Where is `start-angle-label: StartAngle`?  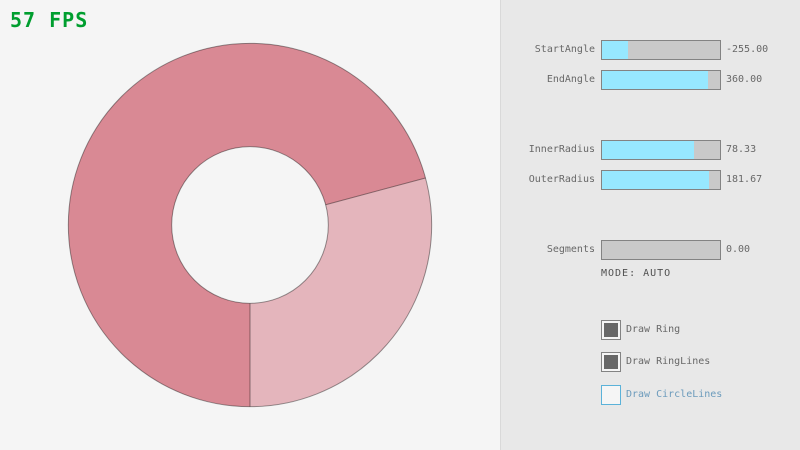 start-angle-label: StartAngle is located at coordinates (564, 49).